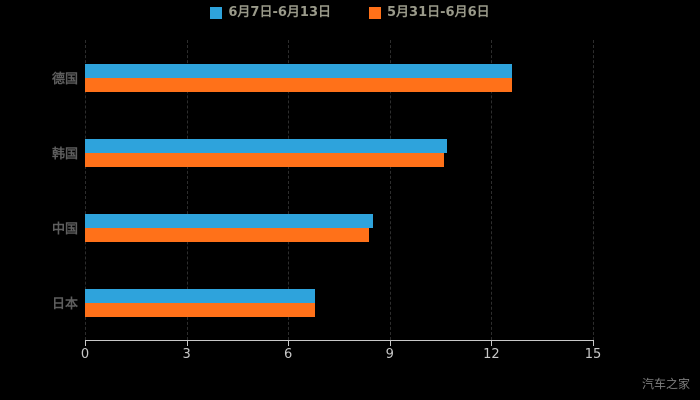 The image size is (700, 400). I want to click on x-tick-label: 0, so click(85, 354).